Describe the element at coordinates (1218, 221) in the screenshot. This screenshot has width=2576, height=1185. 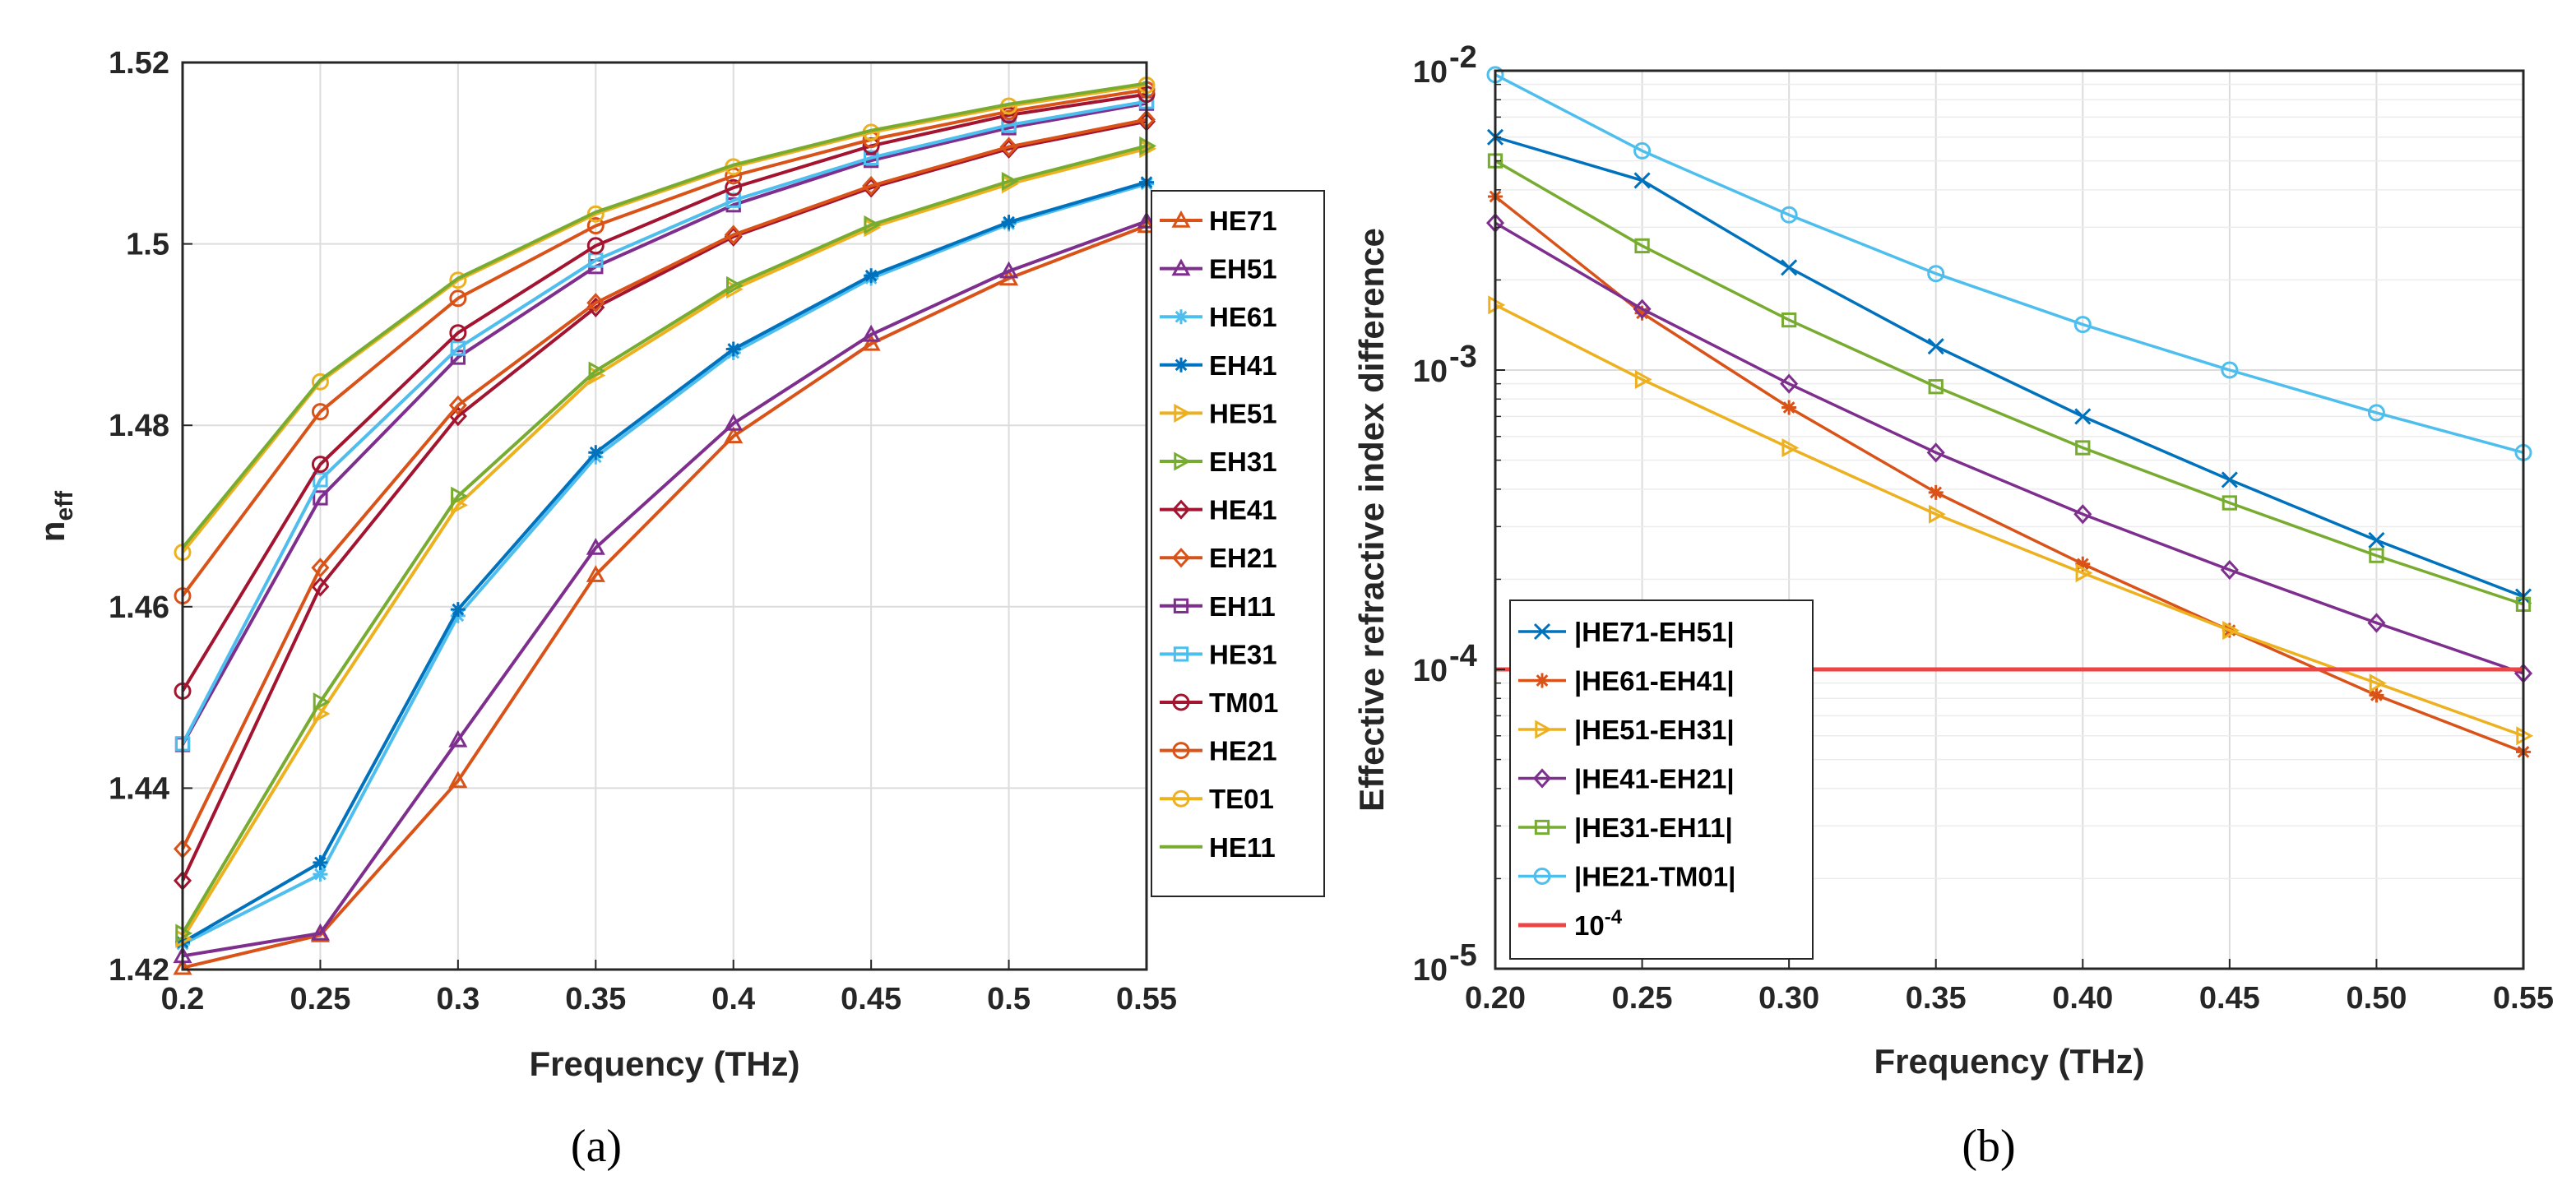
I see `chart-a-legend-item: HE71` at that location.